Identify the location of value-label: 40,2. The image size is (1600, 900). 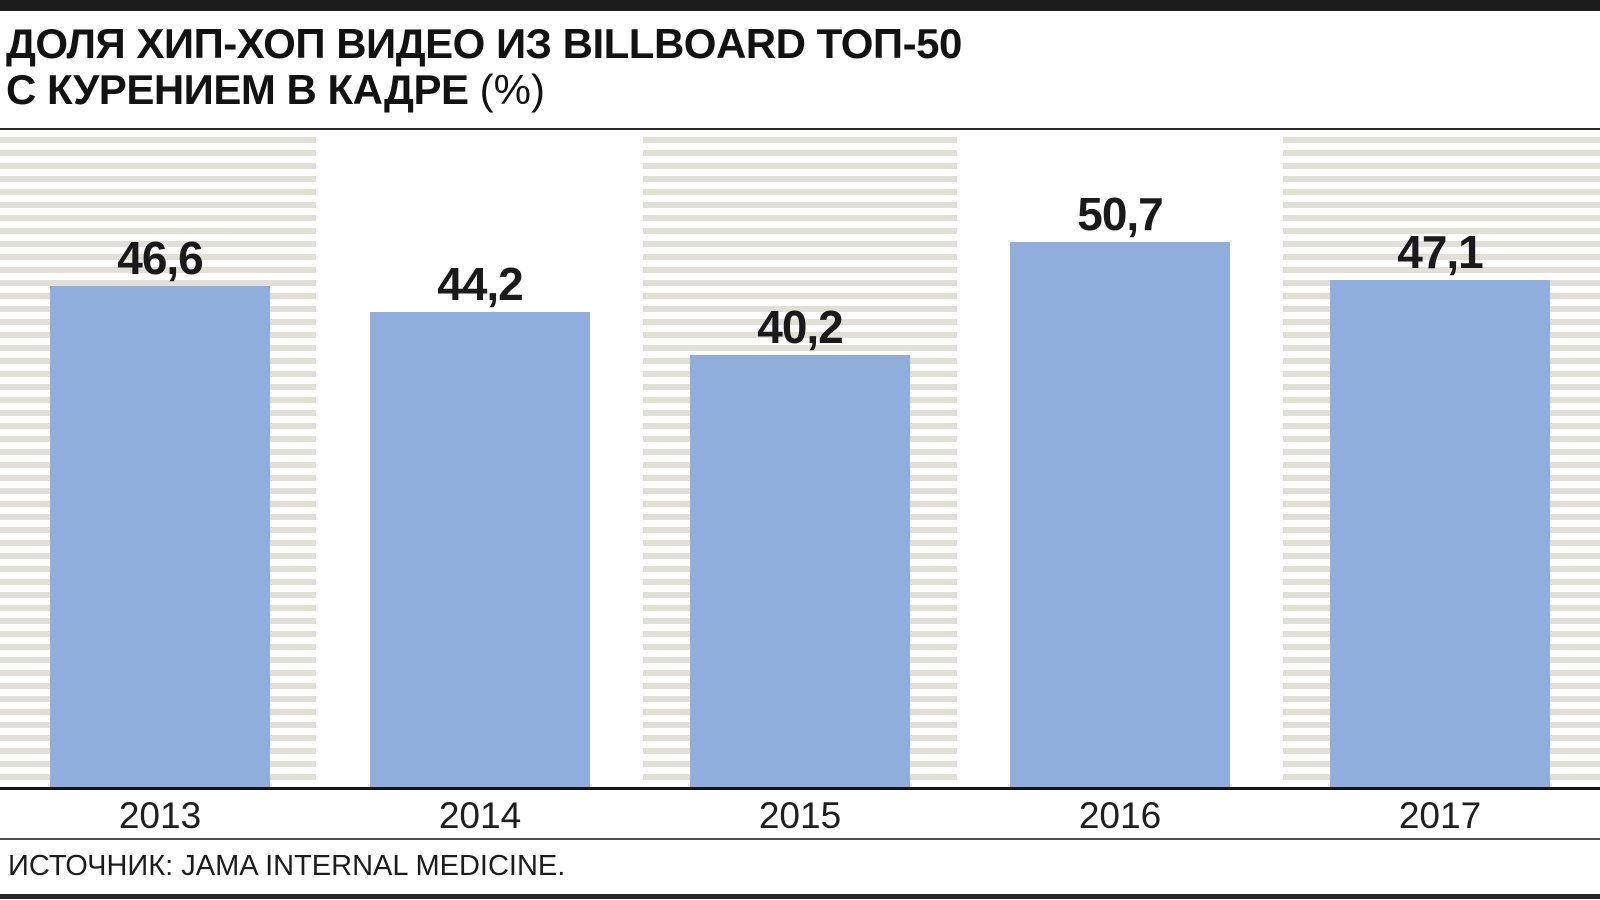
(800, 327).